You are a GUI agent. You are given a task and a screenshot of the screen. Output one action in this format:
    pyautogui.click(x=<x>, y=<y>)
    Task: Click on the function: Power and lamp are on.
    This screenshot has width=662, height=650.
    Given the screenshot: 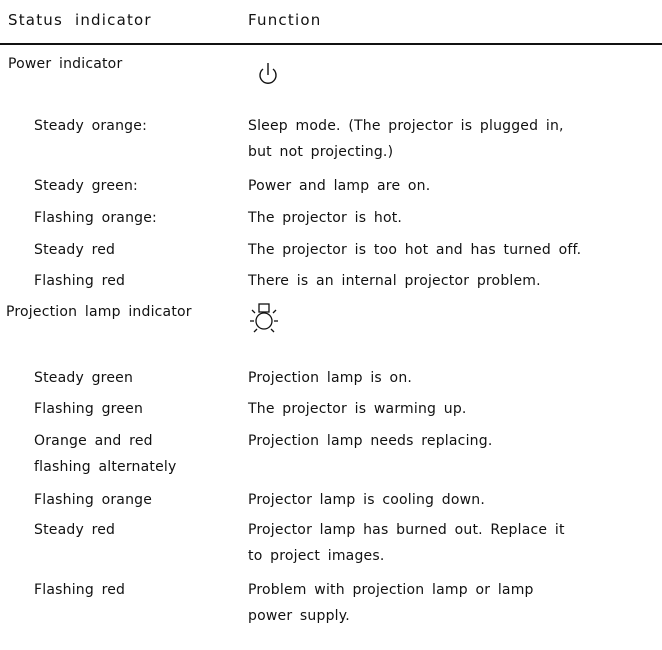 What is the action you would take?
    pyautogui.click(x=339, y=186)
    